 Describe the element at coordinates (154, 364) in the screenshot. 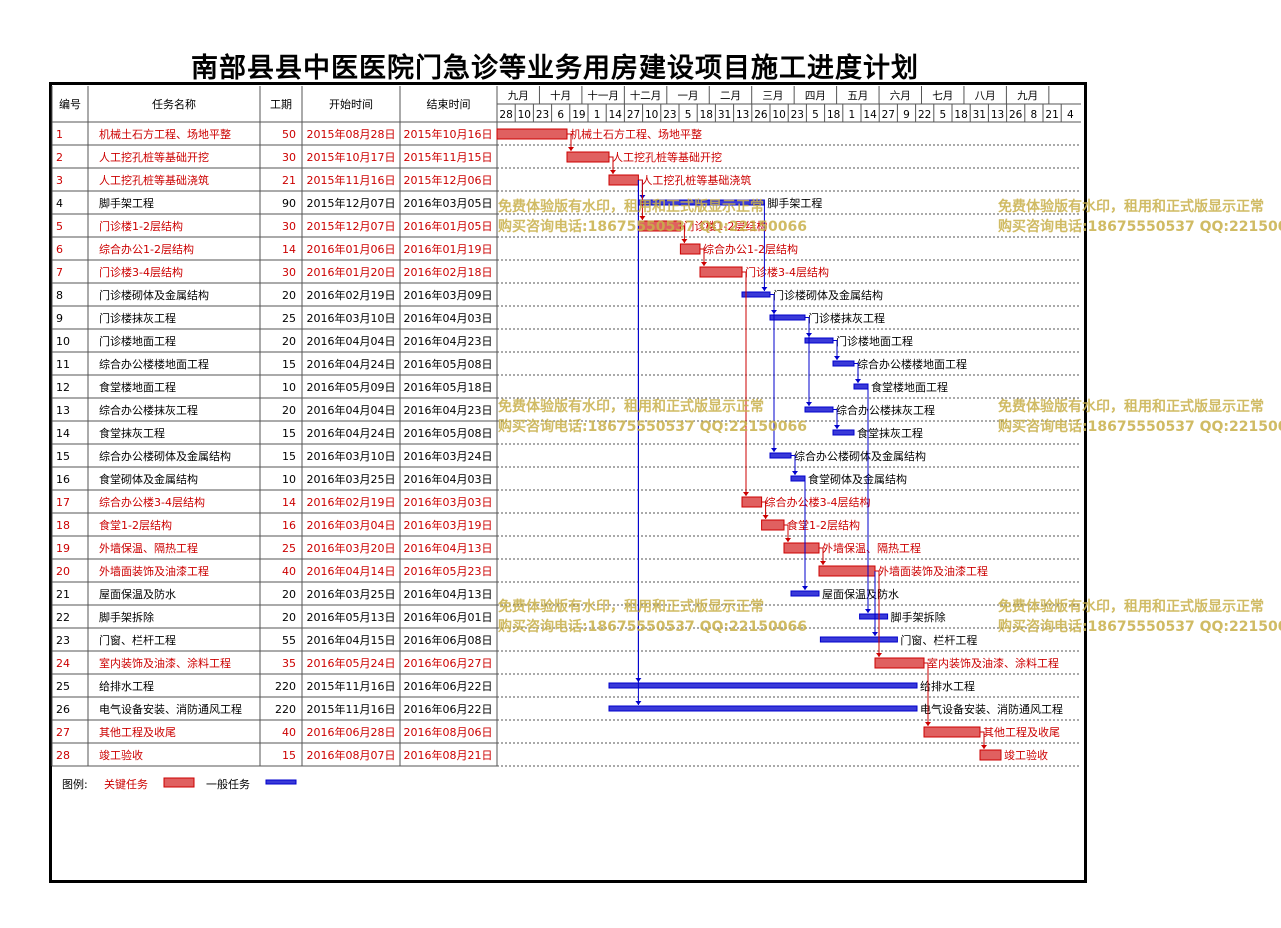

I see `task-name: 综合办公楼楼地面工程` at that location.